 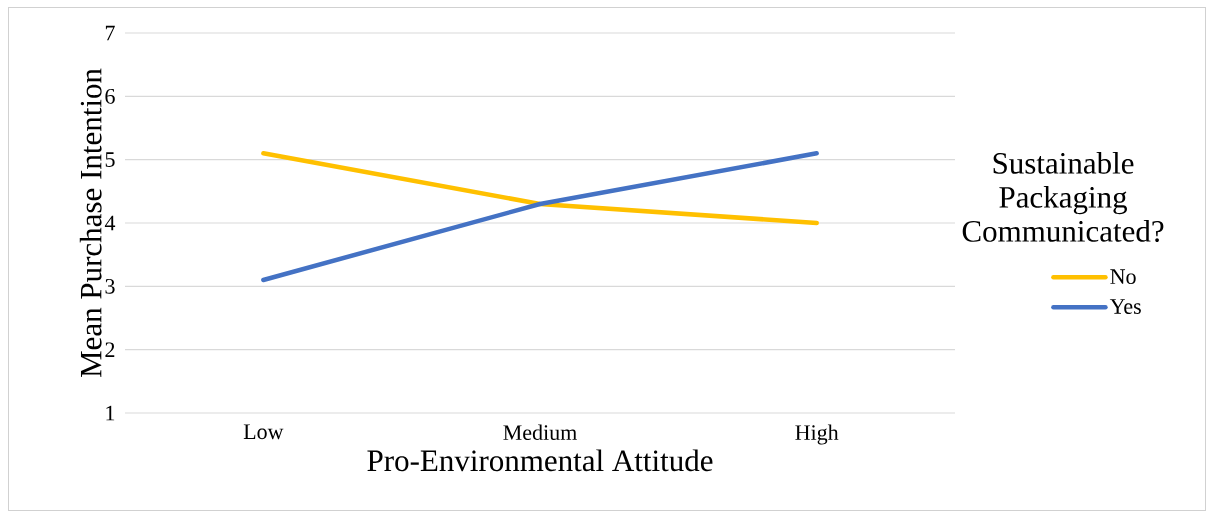 What do you see at coordinates (110, 96) in the screenshot?
I see `y-tick-label: 6` at bounding box center [110, 96].